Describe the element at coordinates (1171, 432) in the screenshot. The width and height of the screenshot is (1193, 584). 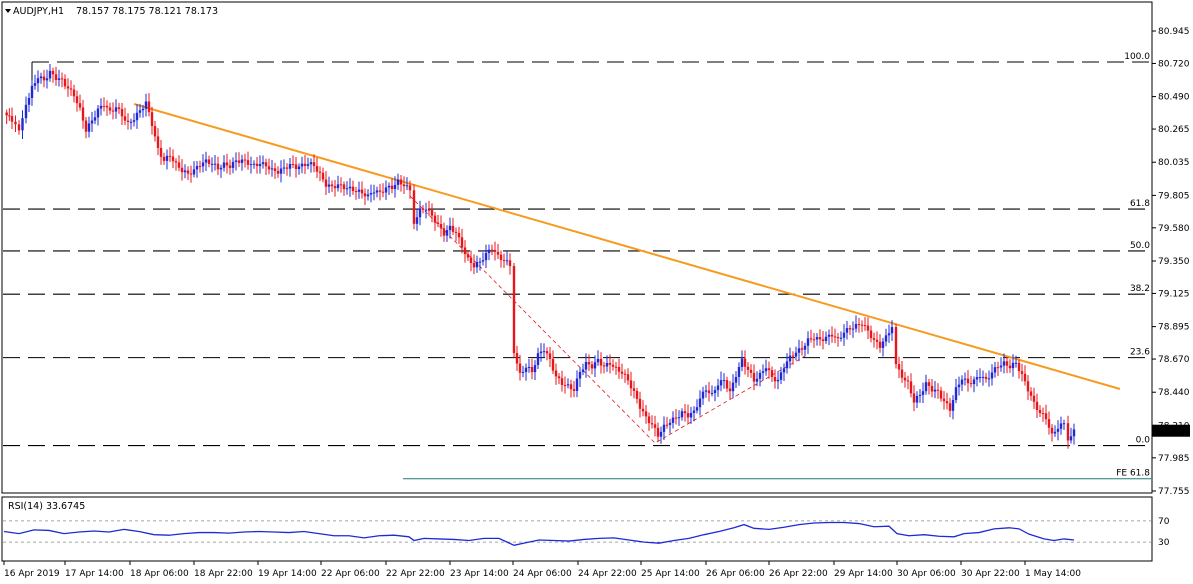
I see `last-price-label: 78.173` at that location.